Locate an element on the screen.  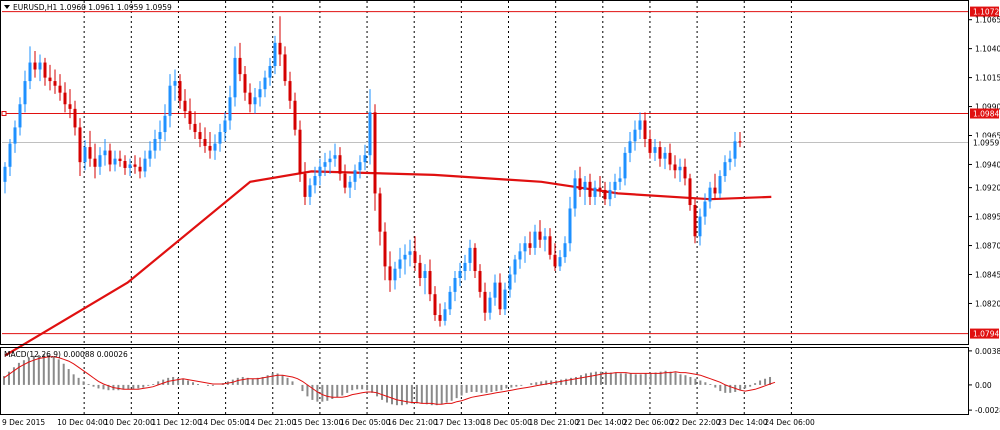
chevron-down-icon is located at coordinates (7, 7).